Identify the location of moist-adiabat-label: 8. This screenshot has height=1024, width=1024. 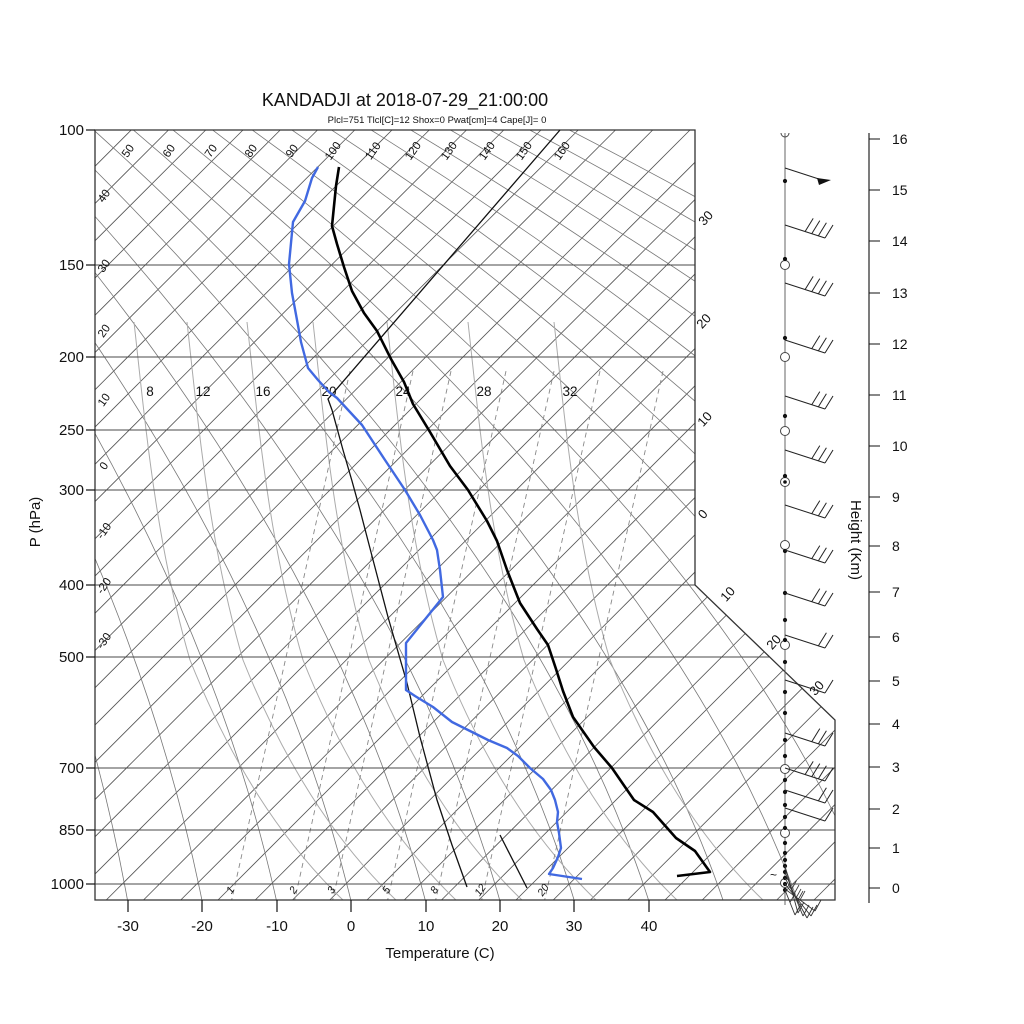
(150, 391).